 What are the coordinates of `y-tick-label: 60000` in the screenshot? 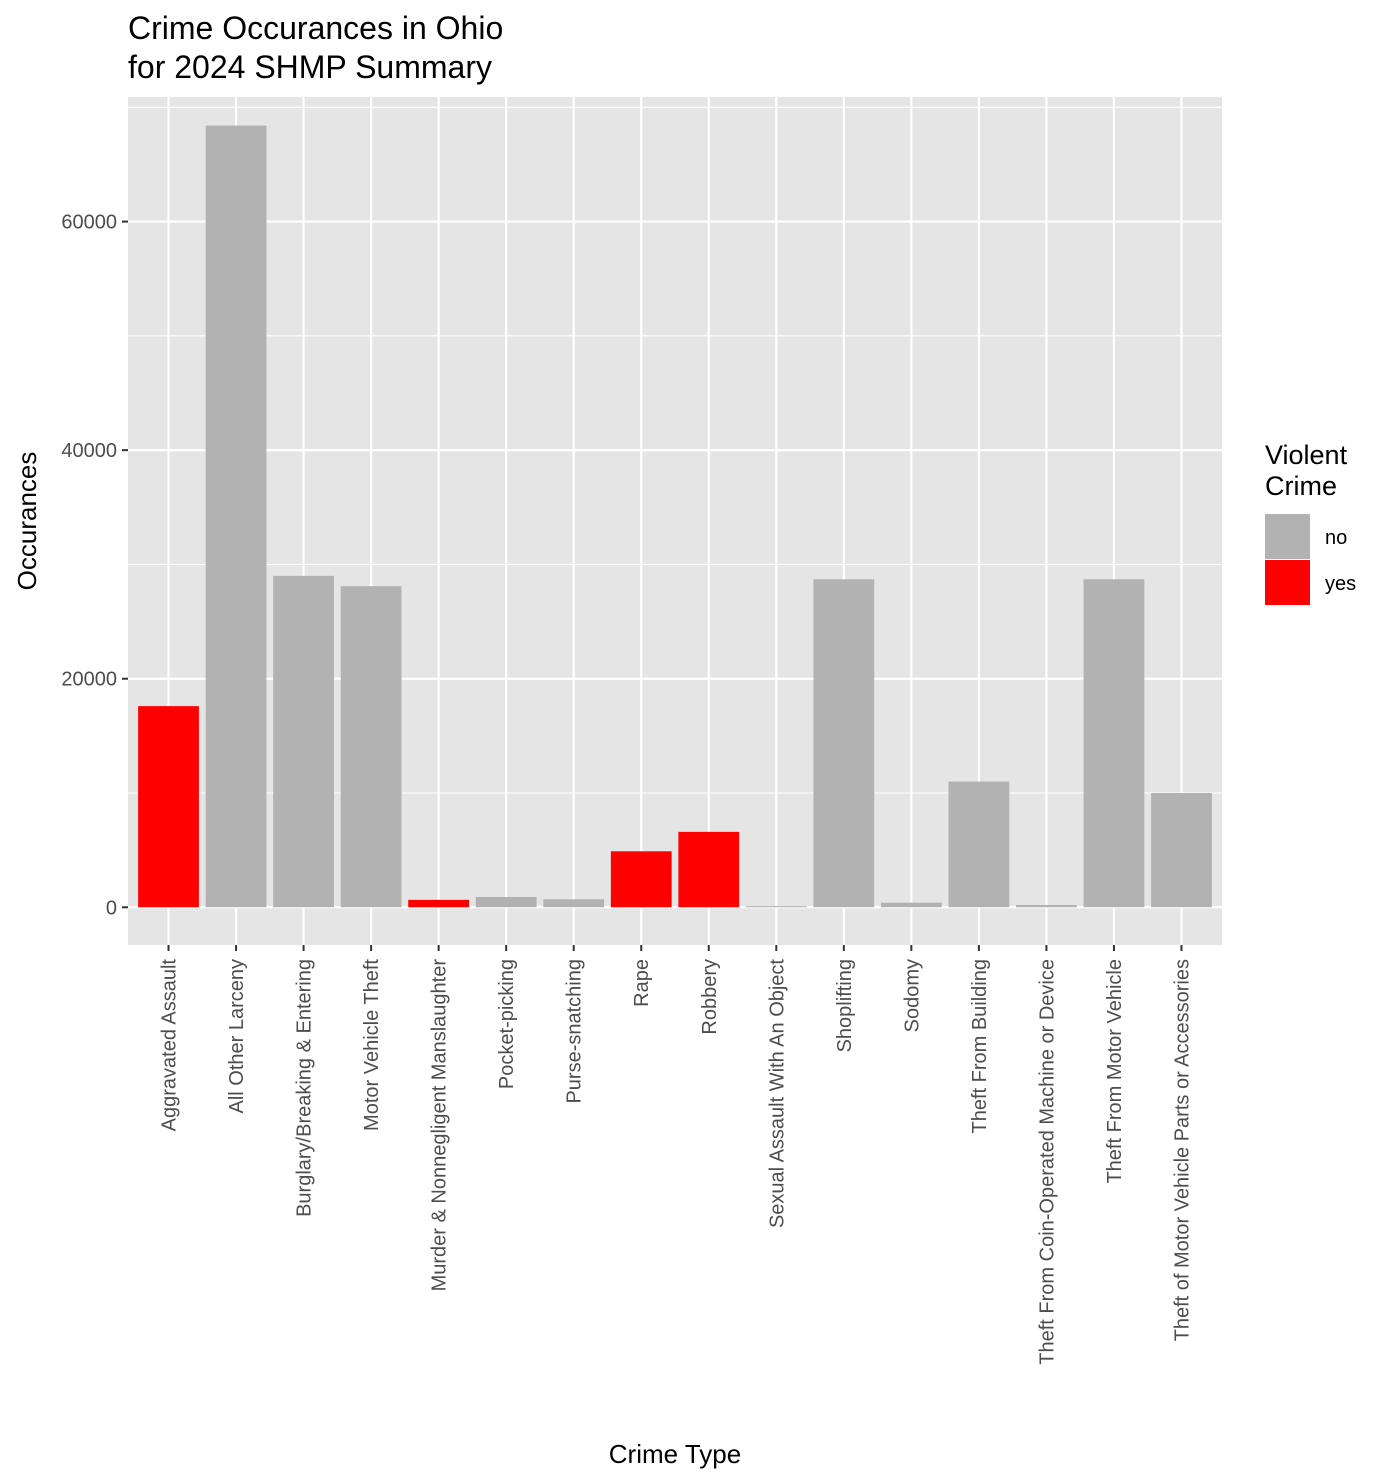 It's located at (89, 223).